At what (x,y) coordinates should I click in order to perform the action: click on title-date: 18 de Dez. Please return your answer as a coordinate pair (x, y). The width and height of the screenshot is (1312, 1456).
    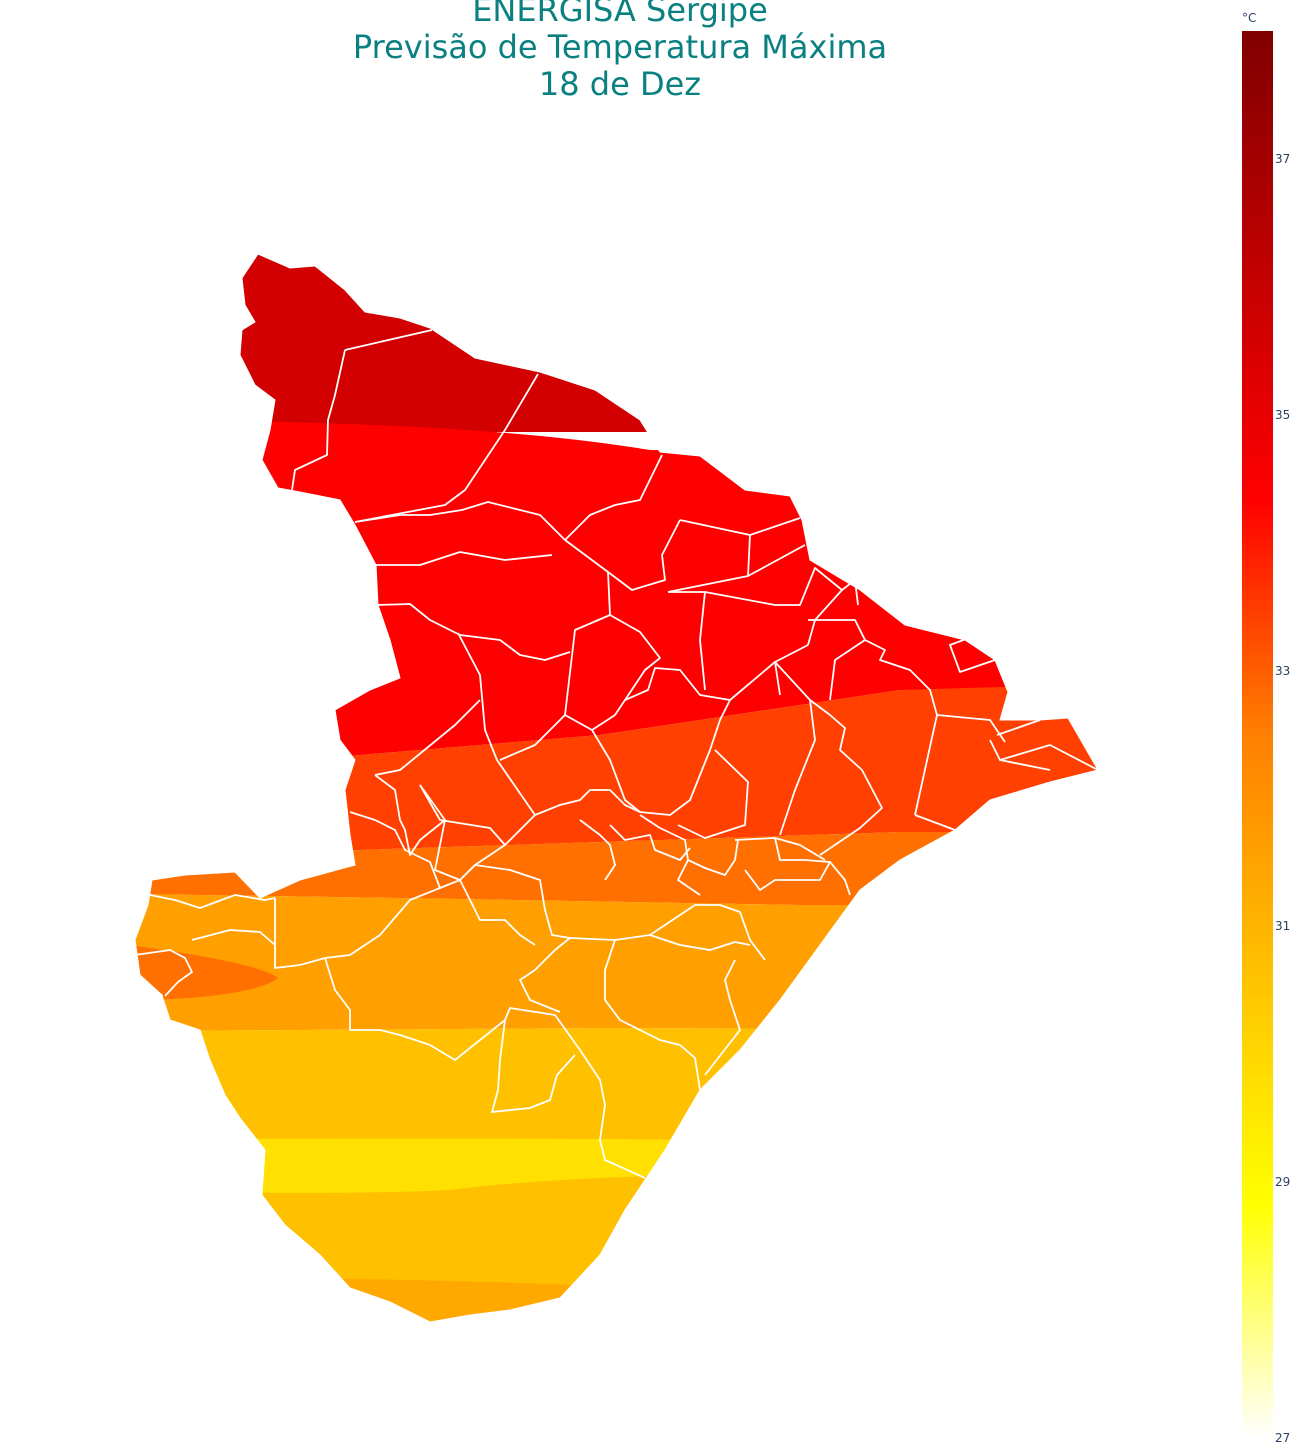
    Looking at the image, I should click on (620, 84).